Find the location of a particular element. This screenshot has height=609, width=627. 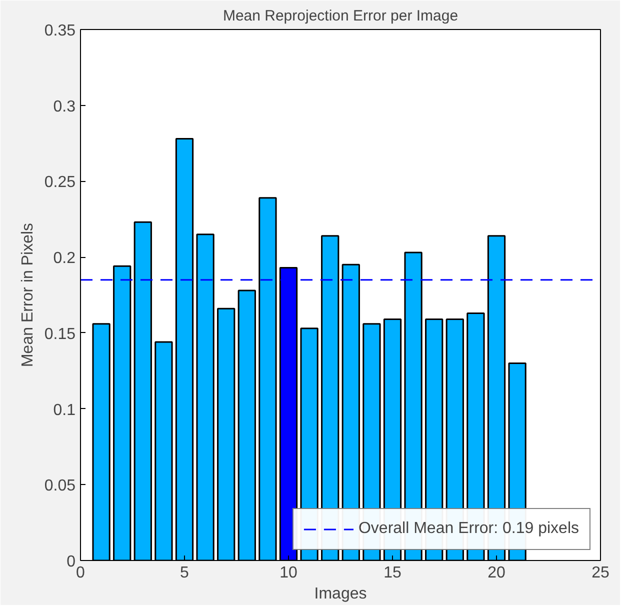

x-tick-label: 5 is located at coordinates (185, 573).